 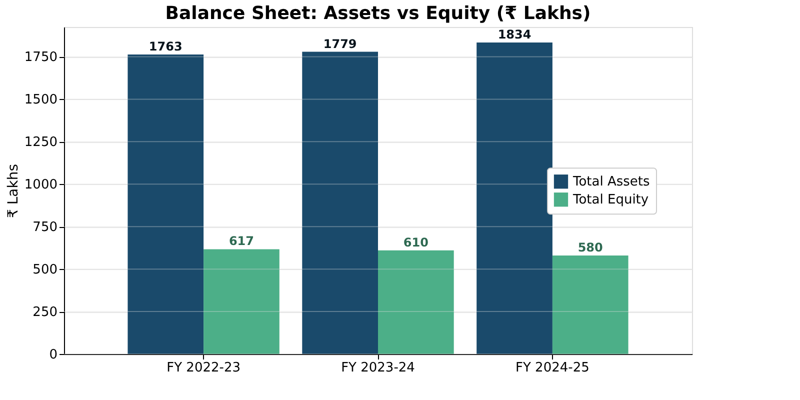 I want to click on data-label: 617, so click(x=241, y=241).